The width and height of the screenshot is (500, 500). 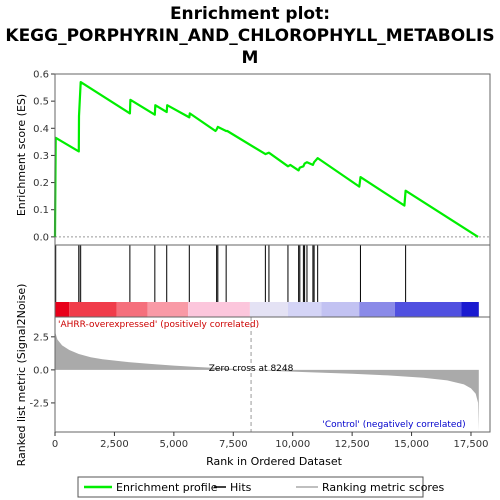 What do you see at coordinates (41, 75) in the screenshot?
I see `es-y-tick-label: 0.6` at bounding box center [41, 75].